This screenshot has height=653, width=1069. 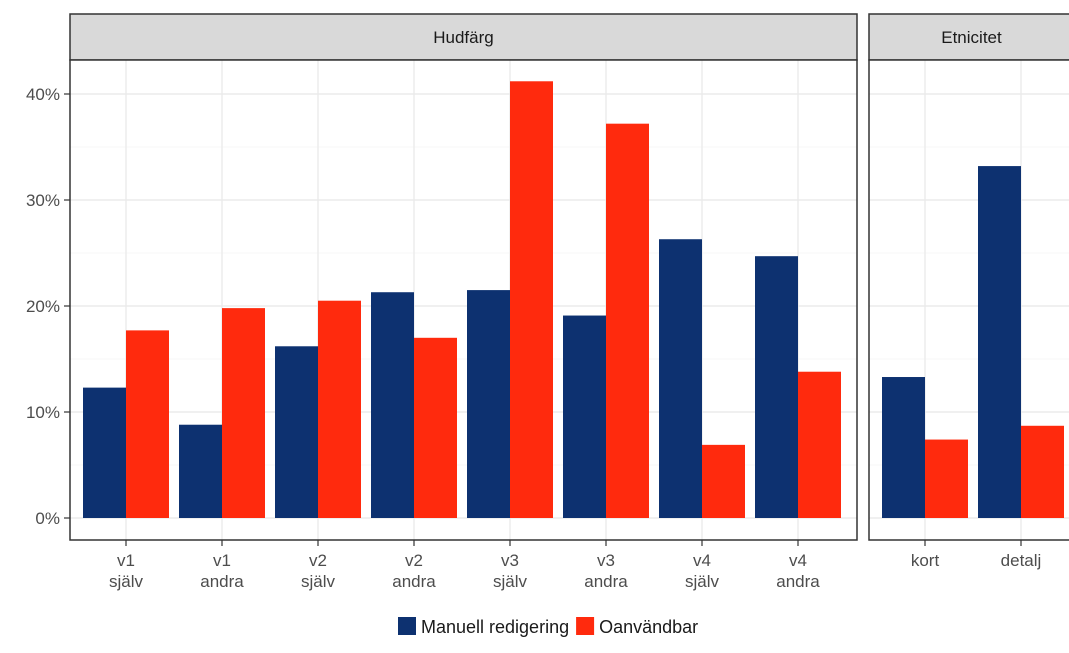 I want to click on y-tick-label: 10%, so click(x=43, y=412).